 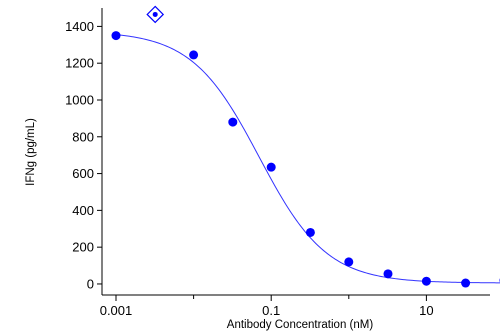 What do you see at coordinates (79, 63) in the screenshot?
I see `y-tick-label: 1200` at bounding box center [79, 63].